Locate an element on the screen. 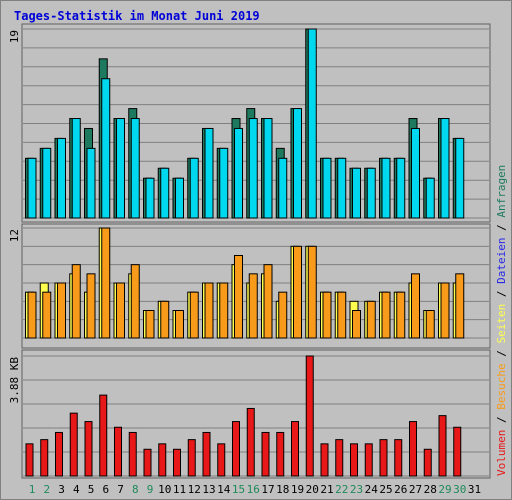 The image size is (512, 500). x-tick-label: 12 is located at coordinates (194, 489).